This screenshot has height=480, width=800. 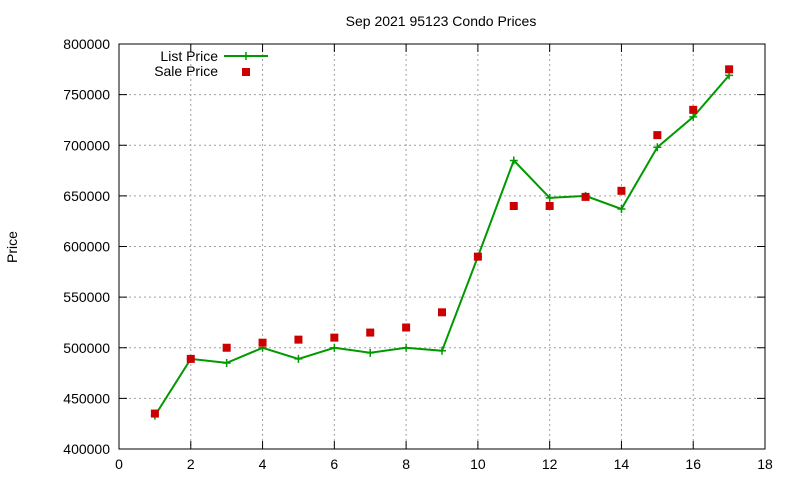 I want to click on chart-title: Sep 2021 95123 Condo Prices, so click(x=441, y=21).